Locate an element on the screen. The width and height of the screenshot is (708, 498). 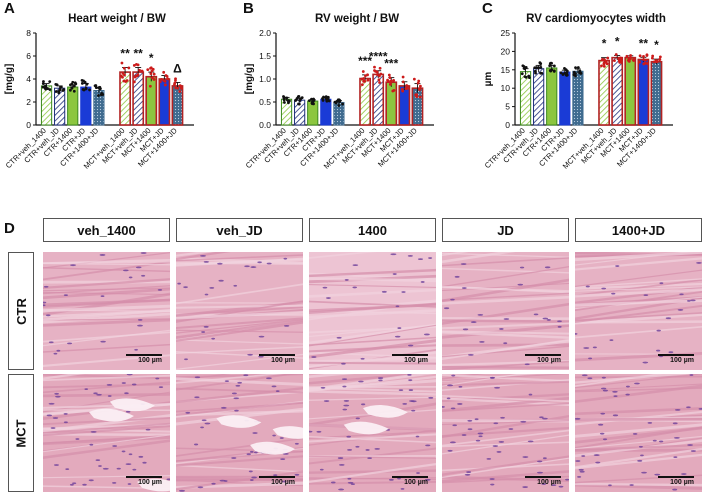
panel-letter-a: A is located at coordinates (9, 8).